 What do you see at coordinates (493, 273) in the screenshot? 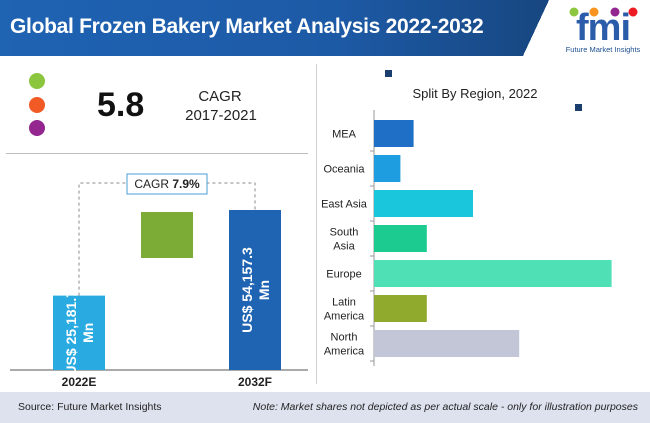
I see `bar-europe` at bounding box center [493, 273].